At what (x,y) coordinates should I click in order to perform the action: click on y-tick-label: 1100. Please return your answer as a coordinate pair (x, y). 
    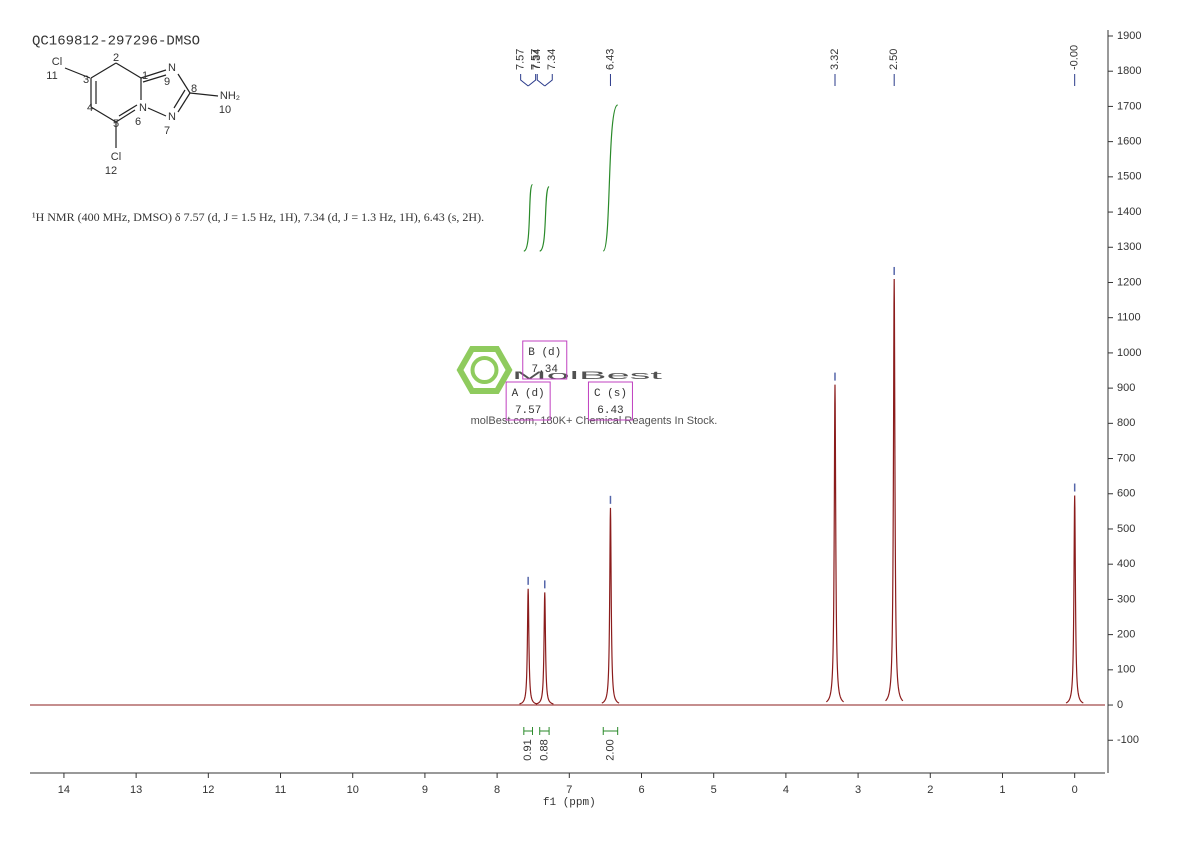
    Looking at the image, I should click on (1129, 318).